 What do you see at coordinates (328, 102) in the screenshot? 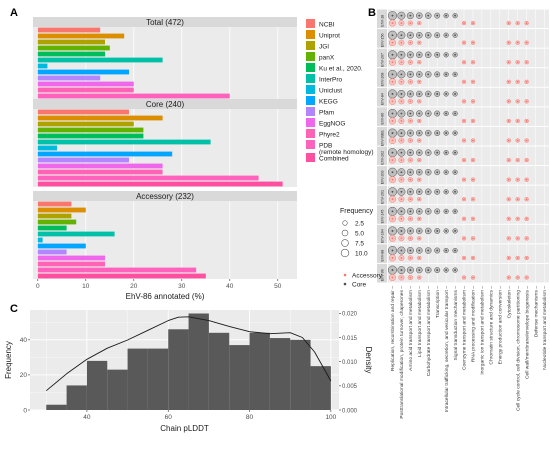
I see `legend-label: KEGG` at bounding box center [328, 102].